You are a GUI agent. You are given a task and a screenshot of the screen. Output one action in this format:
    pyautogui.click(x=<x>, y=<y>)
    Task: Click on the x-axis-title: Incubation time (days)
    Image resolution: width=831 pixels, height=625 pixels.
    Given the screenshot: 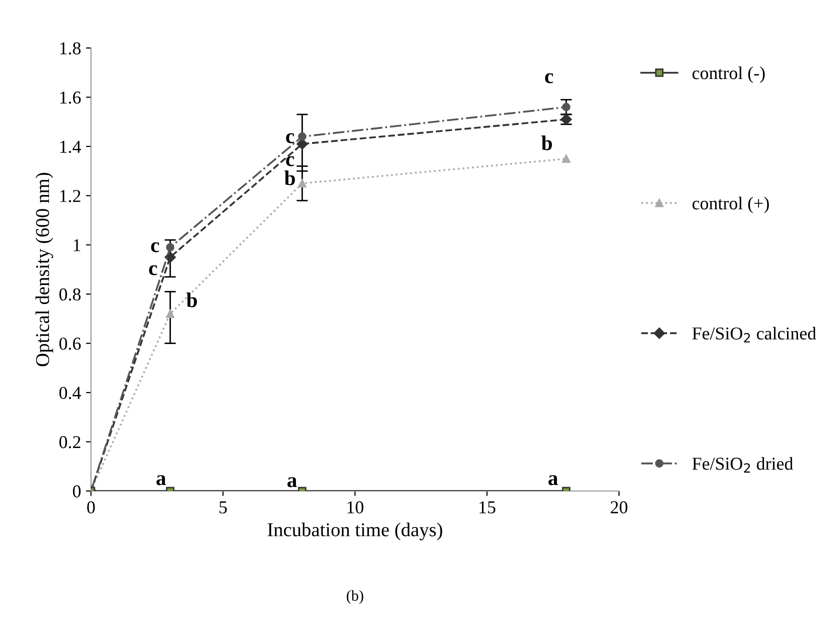 What is the action you would take?
    pyautogui.click(x=355, y=531)
    